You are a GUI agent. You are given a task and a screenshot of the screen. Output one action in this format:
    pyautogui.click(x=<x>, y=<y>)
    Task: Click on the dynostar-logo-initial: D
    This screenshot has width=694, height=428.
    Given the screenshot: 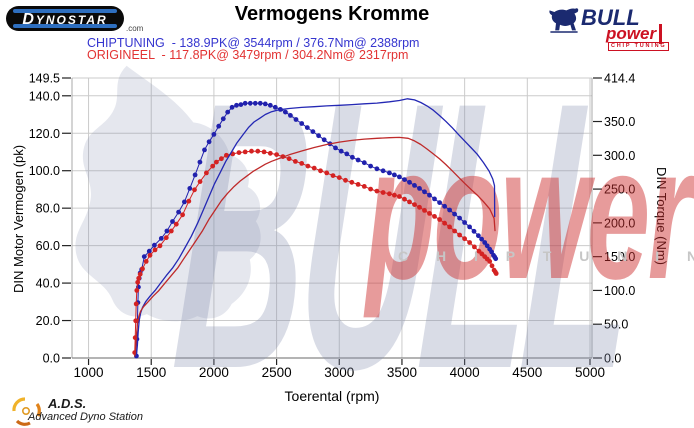 What is the action you would take?
    pyautogui.click(x=29, y=19)
    